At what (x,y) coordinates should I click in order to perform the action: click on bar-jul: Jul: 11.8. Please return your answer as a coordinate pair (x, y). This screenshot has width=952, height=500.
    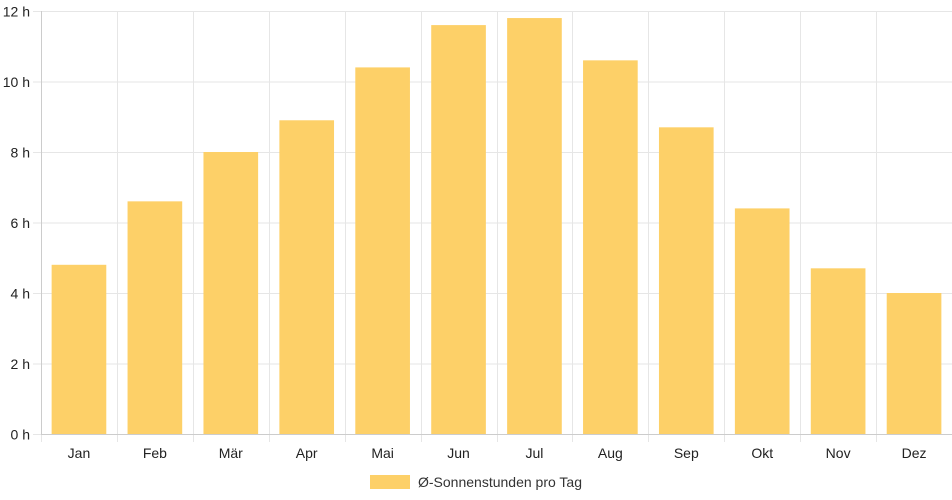
    Looking at the image, I should click on (534, 226).